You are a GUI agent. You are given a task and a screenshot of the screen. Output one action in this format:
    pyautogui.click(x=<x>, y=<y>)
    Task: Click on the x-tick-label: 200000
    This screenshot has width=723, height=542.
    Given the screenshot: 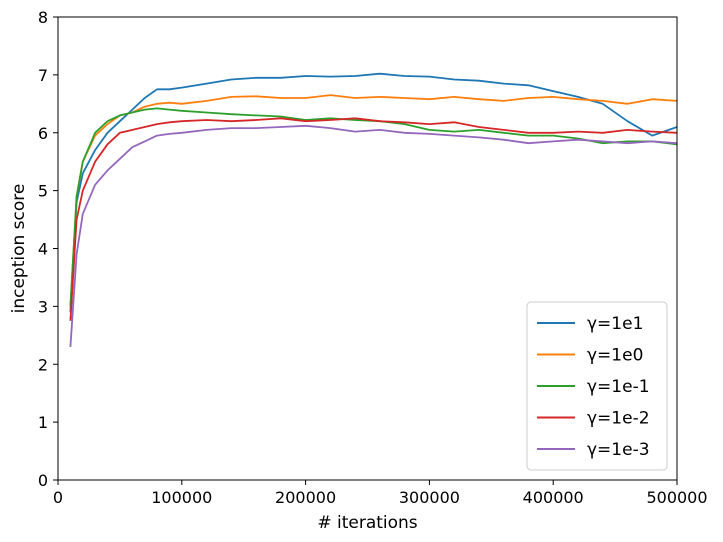 What is the action you would take?
    pyautogui.click(x=305, y=497)
    